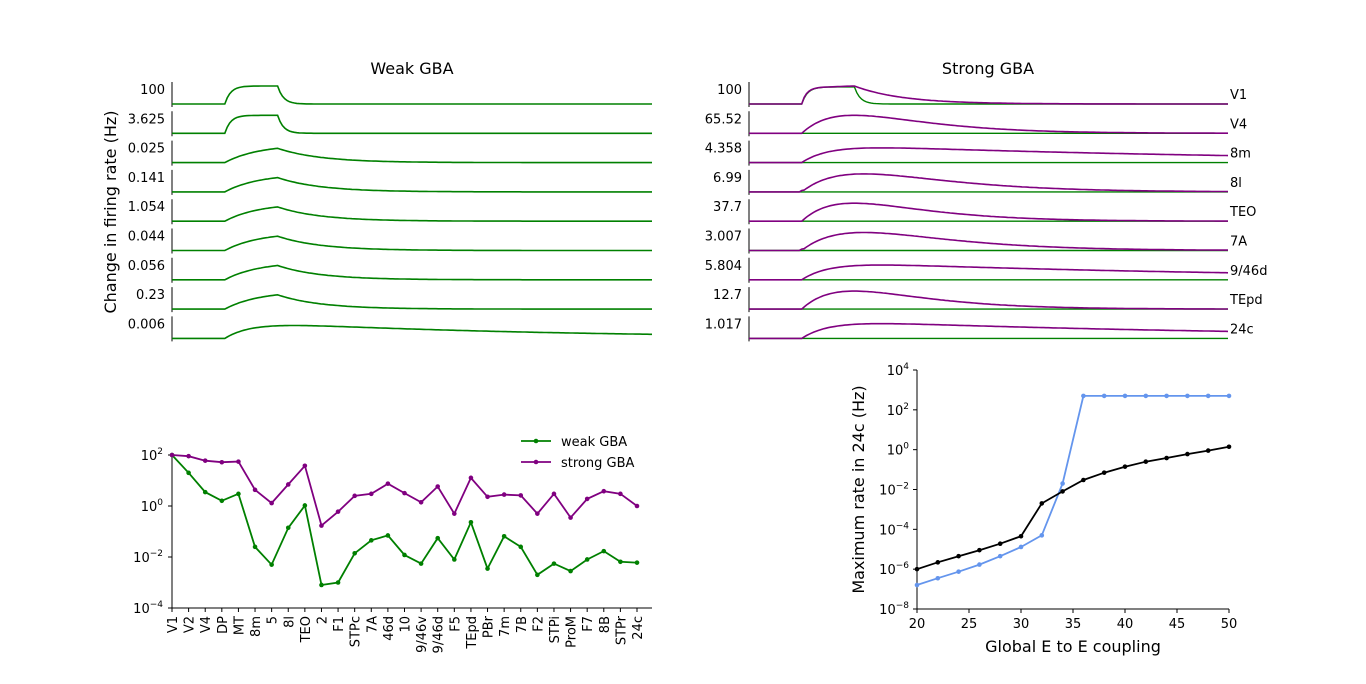 This screenshot has height=684, width=1366. What do you see at coordinates (988, 124) in the screenshot?
I see `strong-trace-V4` at bounding box center [988, 124].